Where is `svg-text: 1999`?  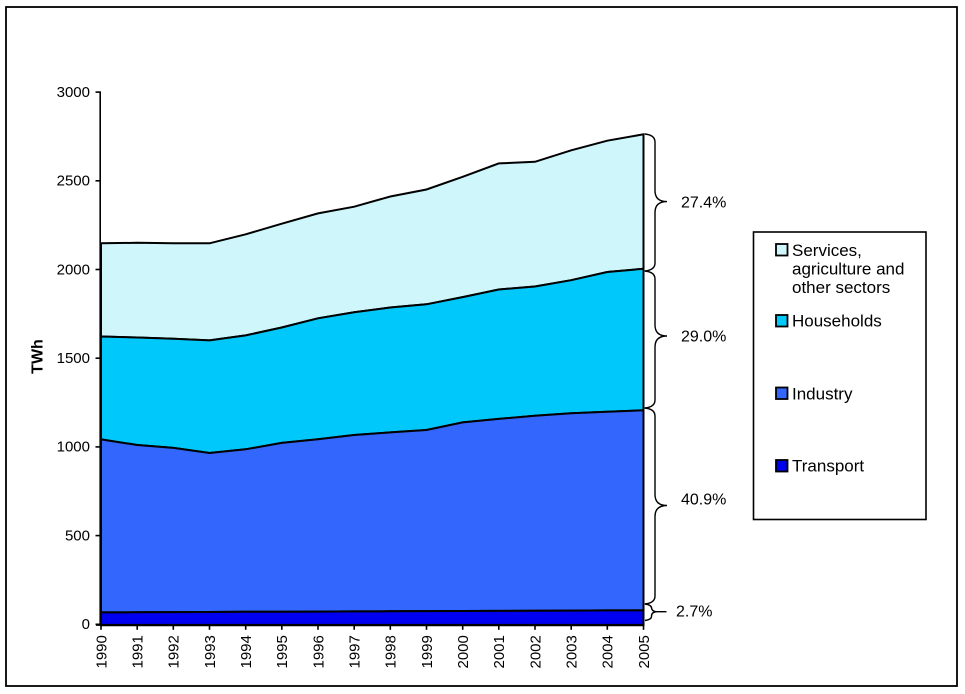 svg-text: 1999 is located at coordinates (427, 651).